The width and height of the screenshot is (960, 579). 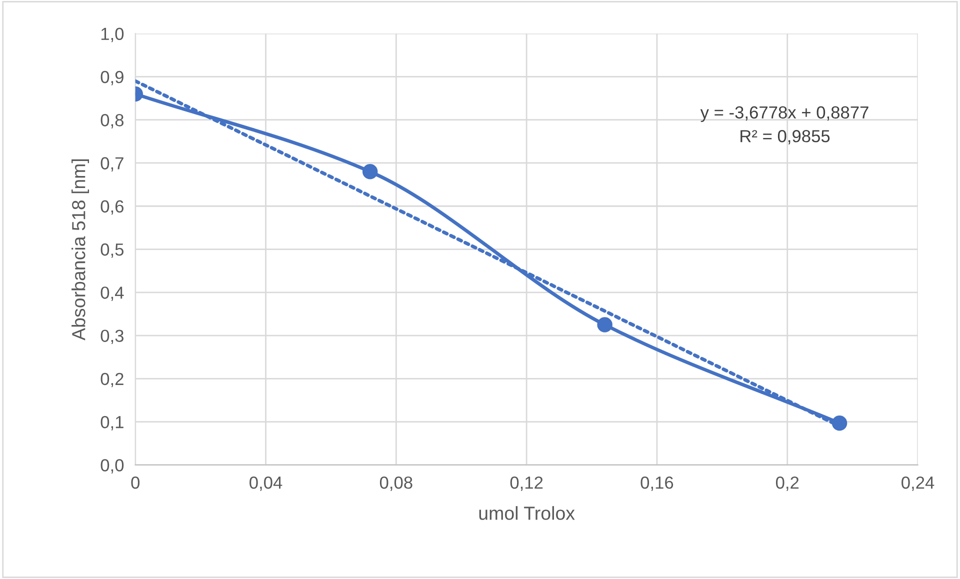 What do you see at coordinates (135, 482) in the screenshot?
I see `x-tick-label: 0` at bounding box center [135, 482].